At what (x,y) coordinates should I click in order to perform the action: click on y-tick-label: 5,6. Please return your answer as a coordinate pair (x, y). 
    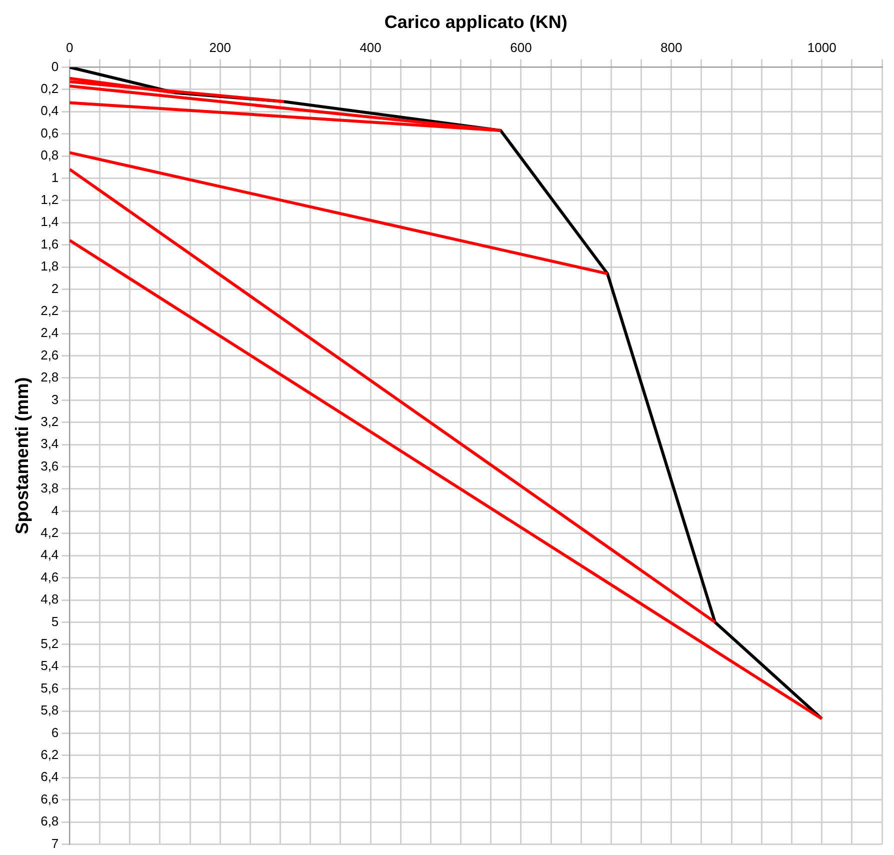
    Looking at the image, I should click on (49, 688).